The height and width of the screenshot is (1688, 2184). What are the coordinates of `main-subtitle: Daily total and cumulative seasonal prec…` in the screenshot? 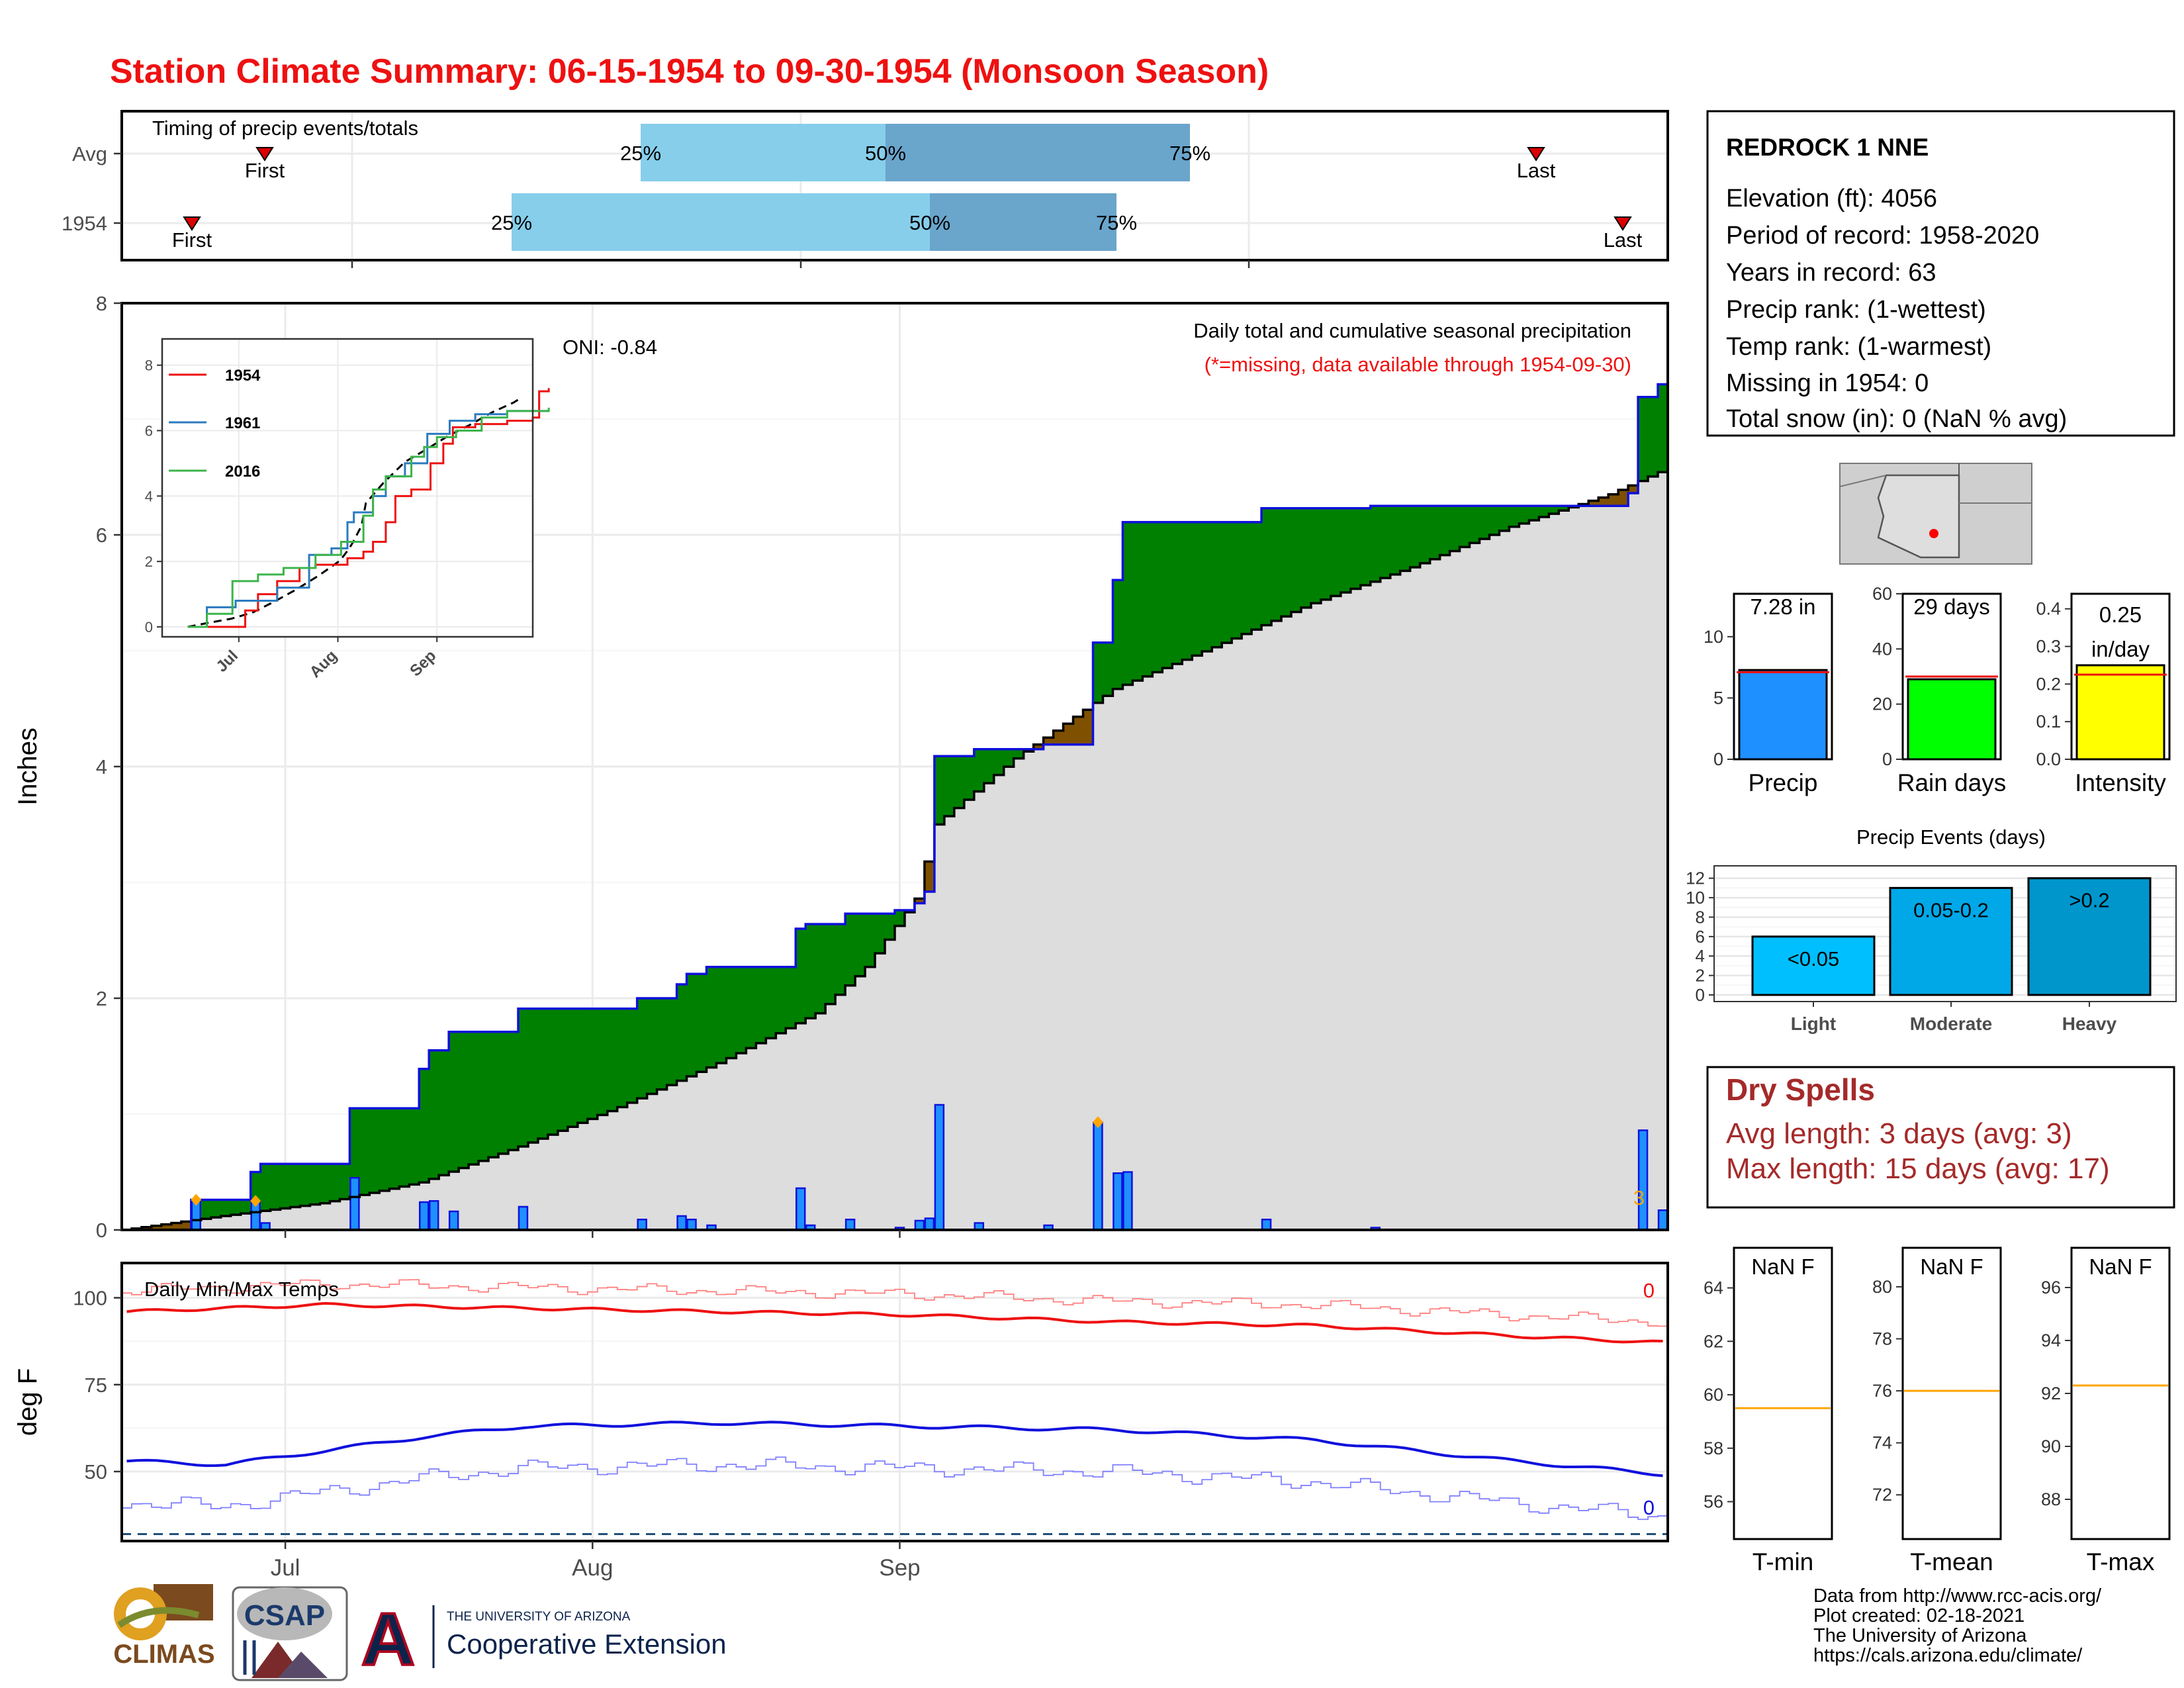 It's located at (1412, 330).